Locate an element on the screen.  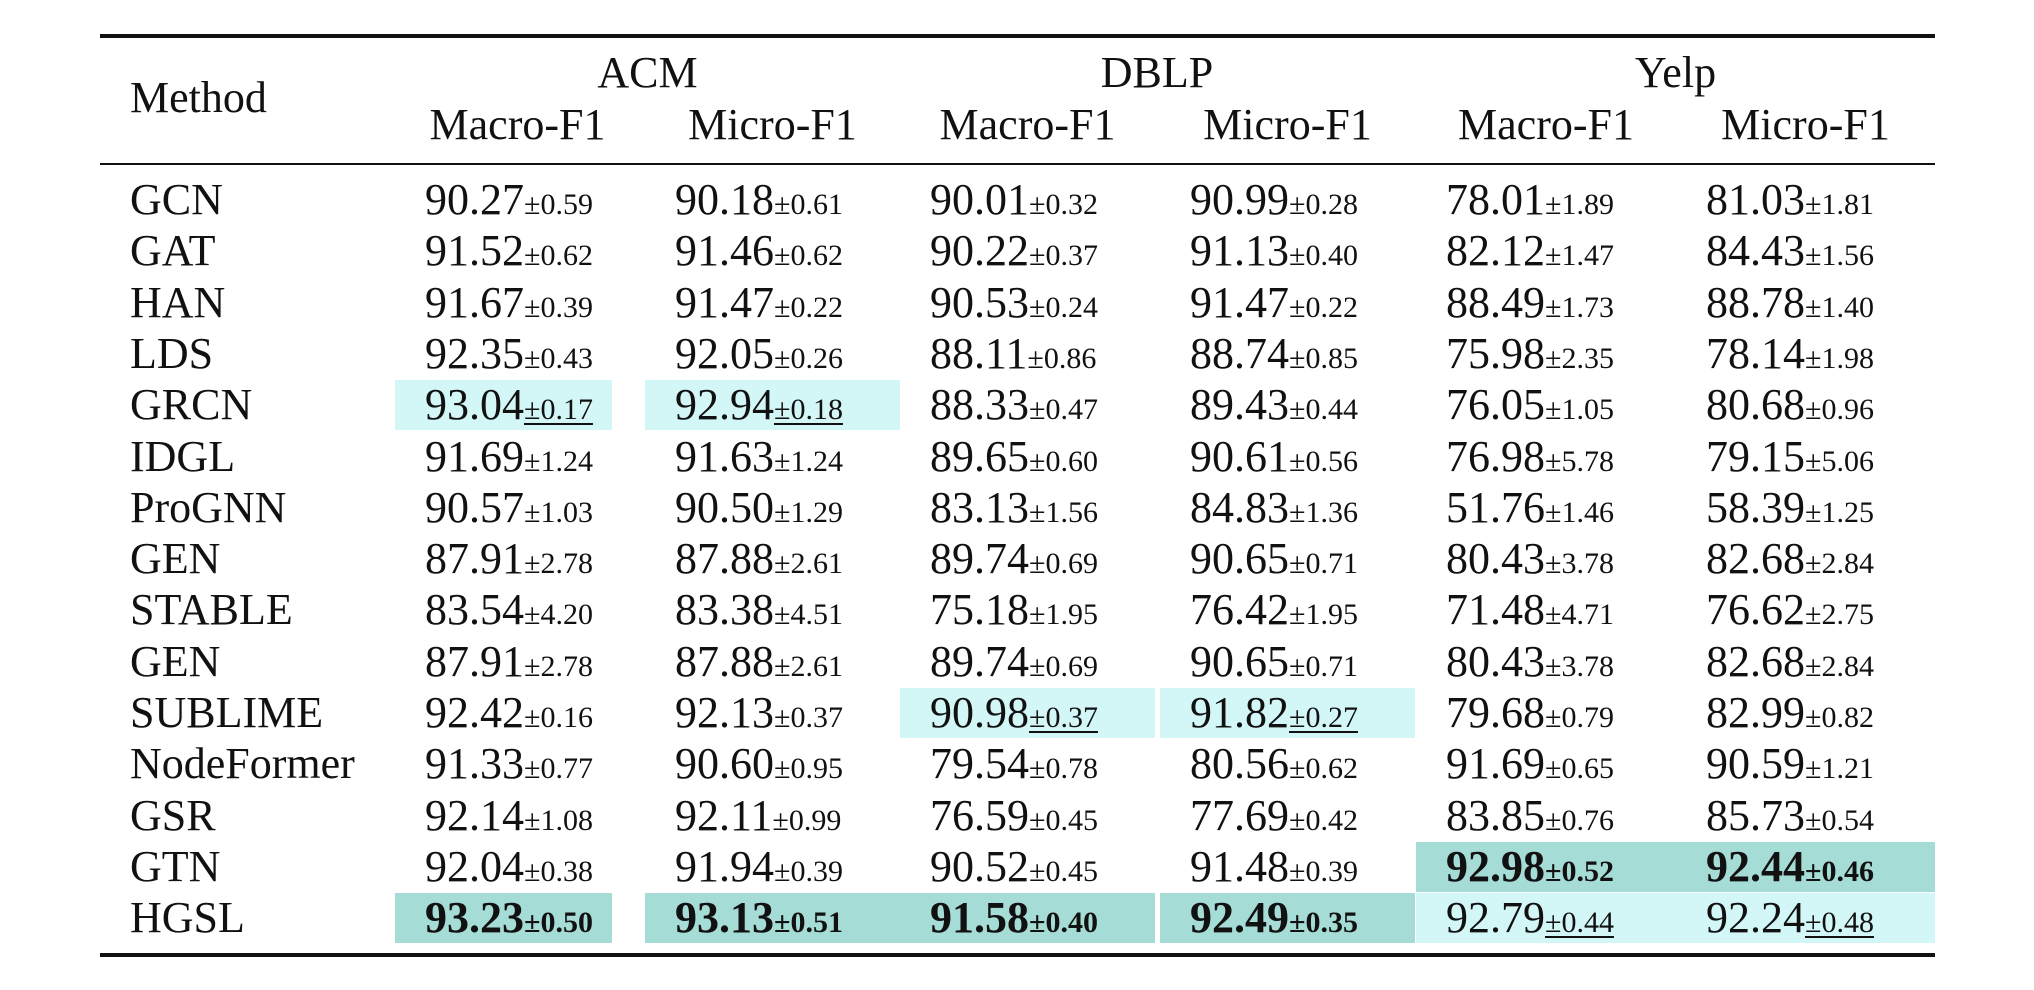
cell-value: 90.61 is located at coordinates (1239, 456).